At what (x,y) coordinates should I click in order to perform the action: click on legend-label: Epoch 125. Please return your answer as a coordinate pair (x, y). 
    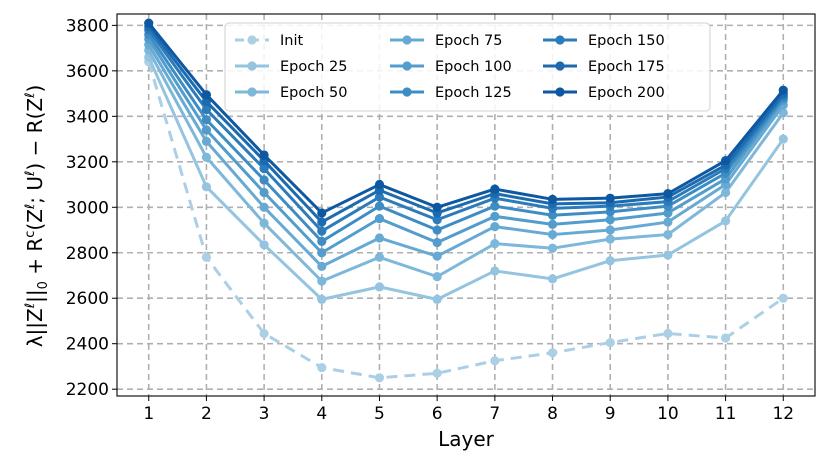
    Looking at the image, I should click on (473, 93).